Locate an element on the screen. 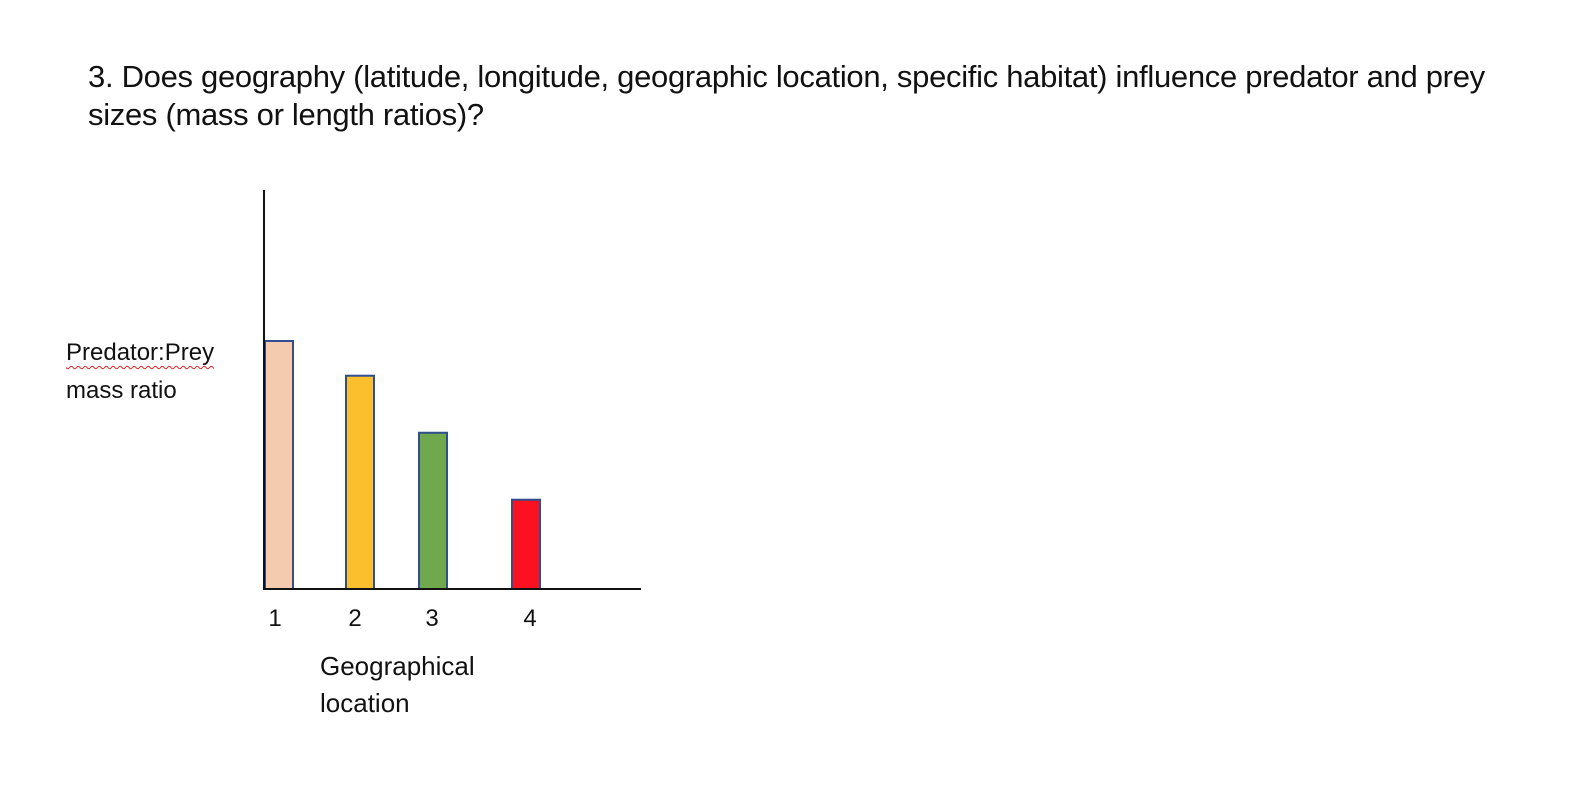  x-axis-label: Geographical location is located at coordinates (397, 685).